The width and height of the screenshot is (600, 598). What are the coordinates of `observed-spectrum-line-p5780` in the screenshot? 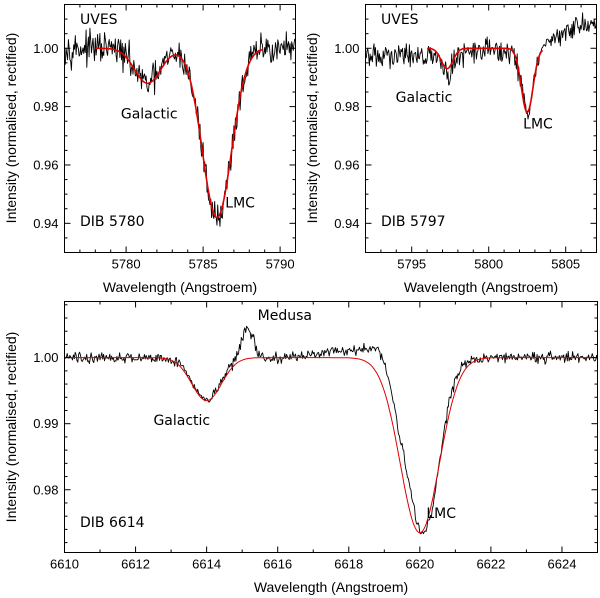 It's located at (180, 127).